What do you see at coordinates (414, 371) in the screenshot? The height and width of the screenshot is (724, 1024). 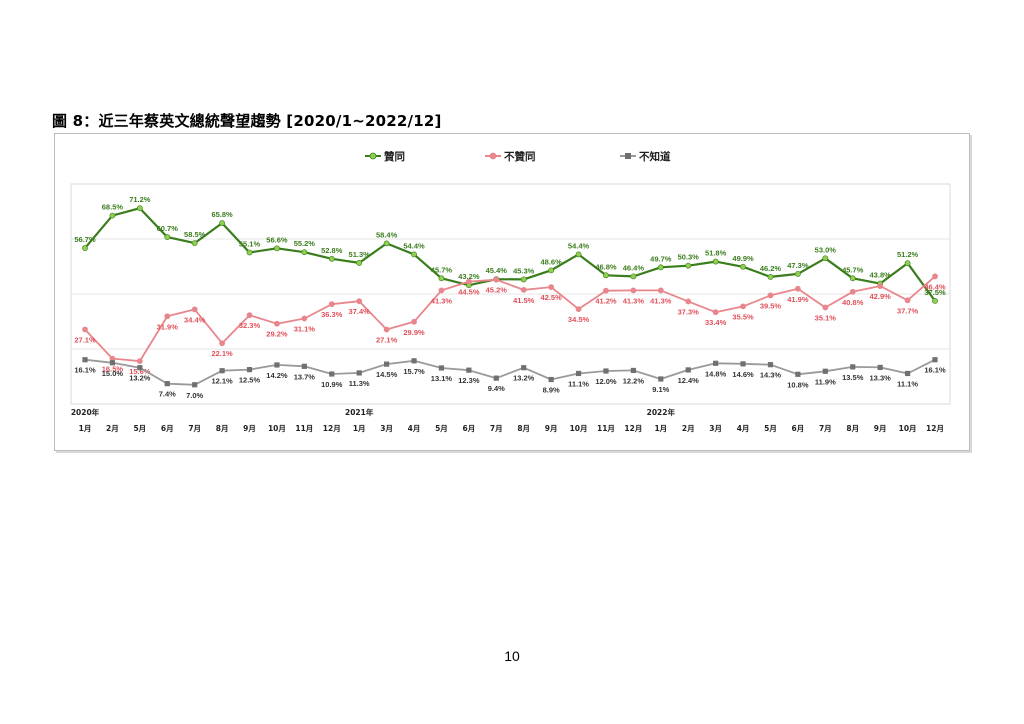 I see `data-label: 15.7%` at bounding box center [414, 371].